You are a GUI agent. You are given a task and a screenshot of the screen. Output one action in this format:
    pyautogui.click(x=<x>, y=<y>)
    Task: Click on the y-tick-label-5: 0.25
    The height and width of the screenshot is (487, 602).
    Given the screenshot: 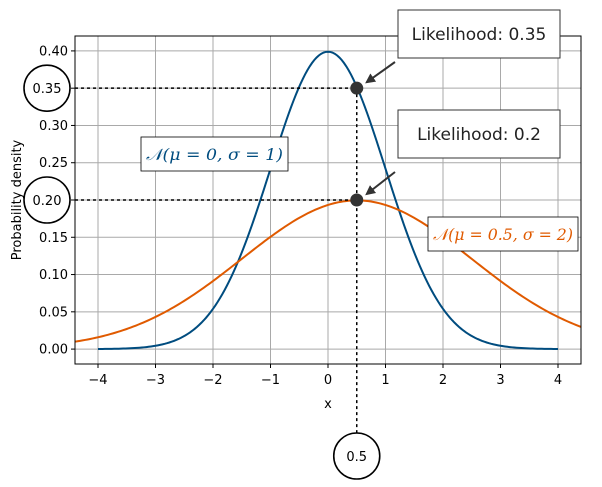 What is the action you would take?
    pyautogui.click(x=53, y=163)
    